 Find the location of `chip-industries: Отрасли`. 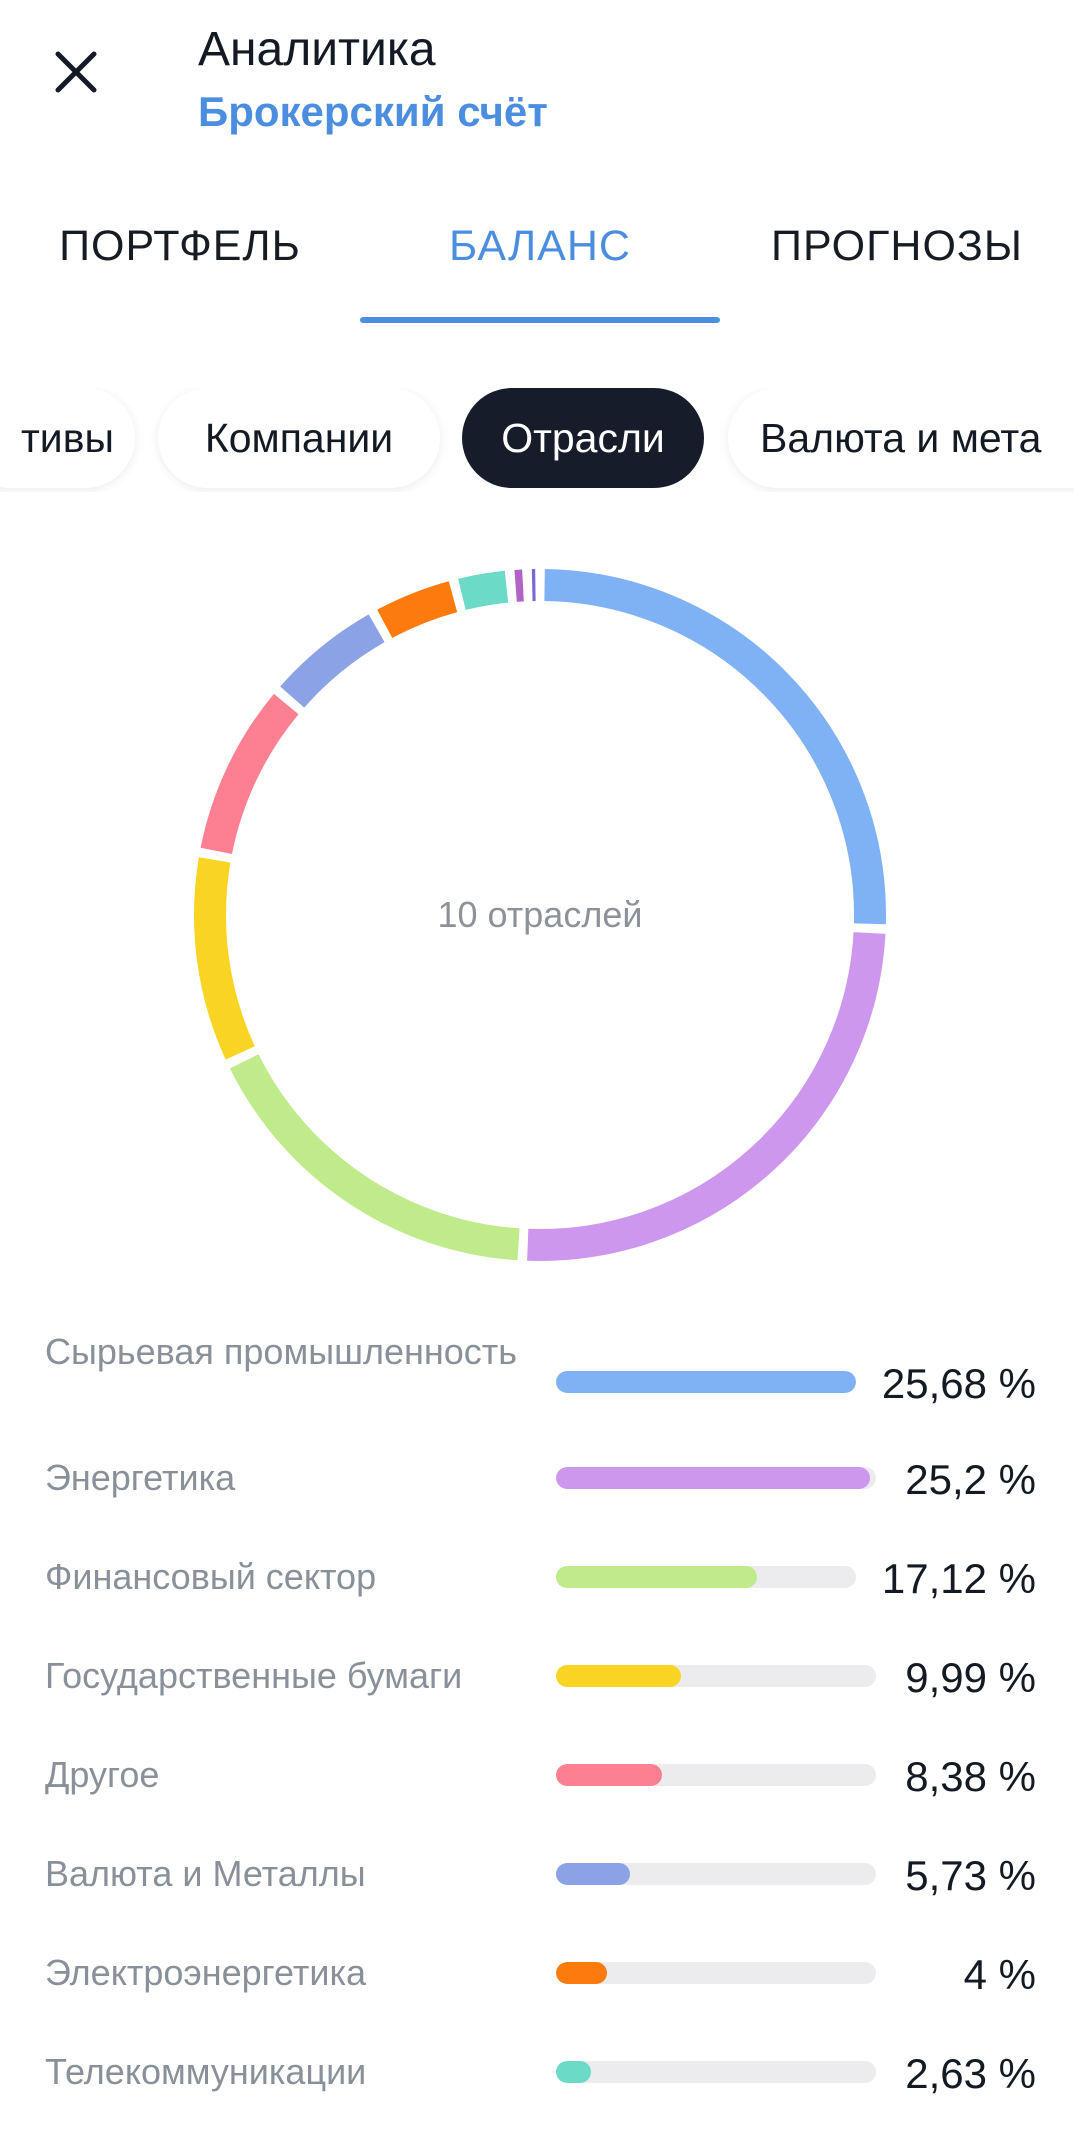

chip-industries: Отрасли is located at coordinates (583, 438).